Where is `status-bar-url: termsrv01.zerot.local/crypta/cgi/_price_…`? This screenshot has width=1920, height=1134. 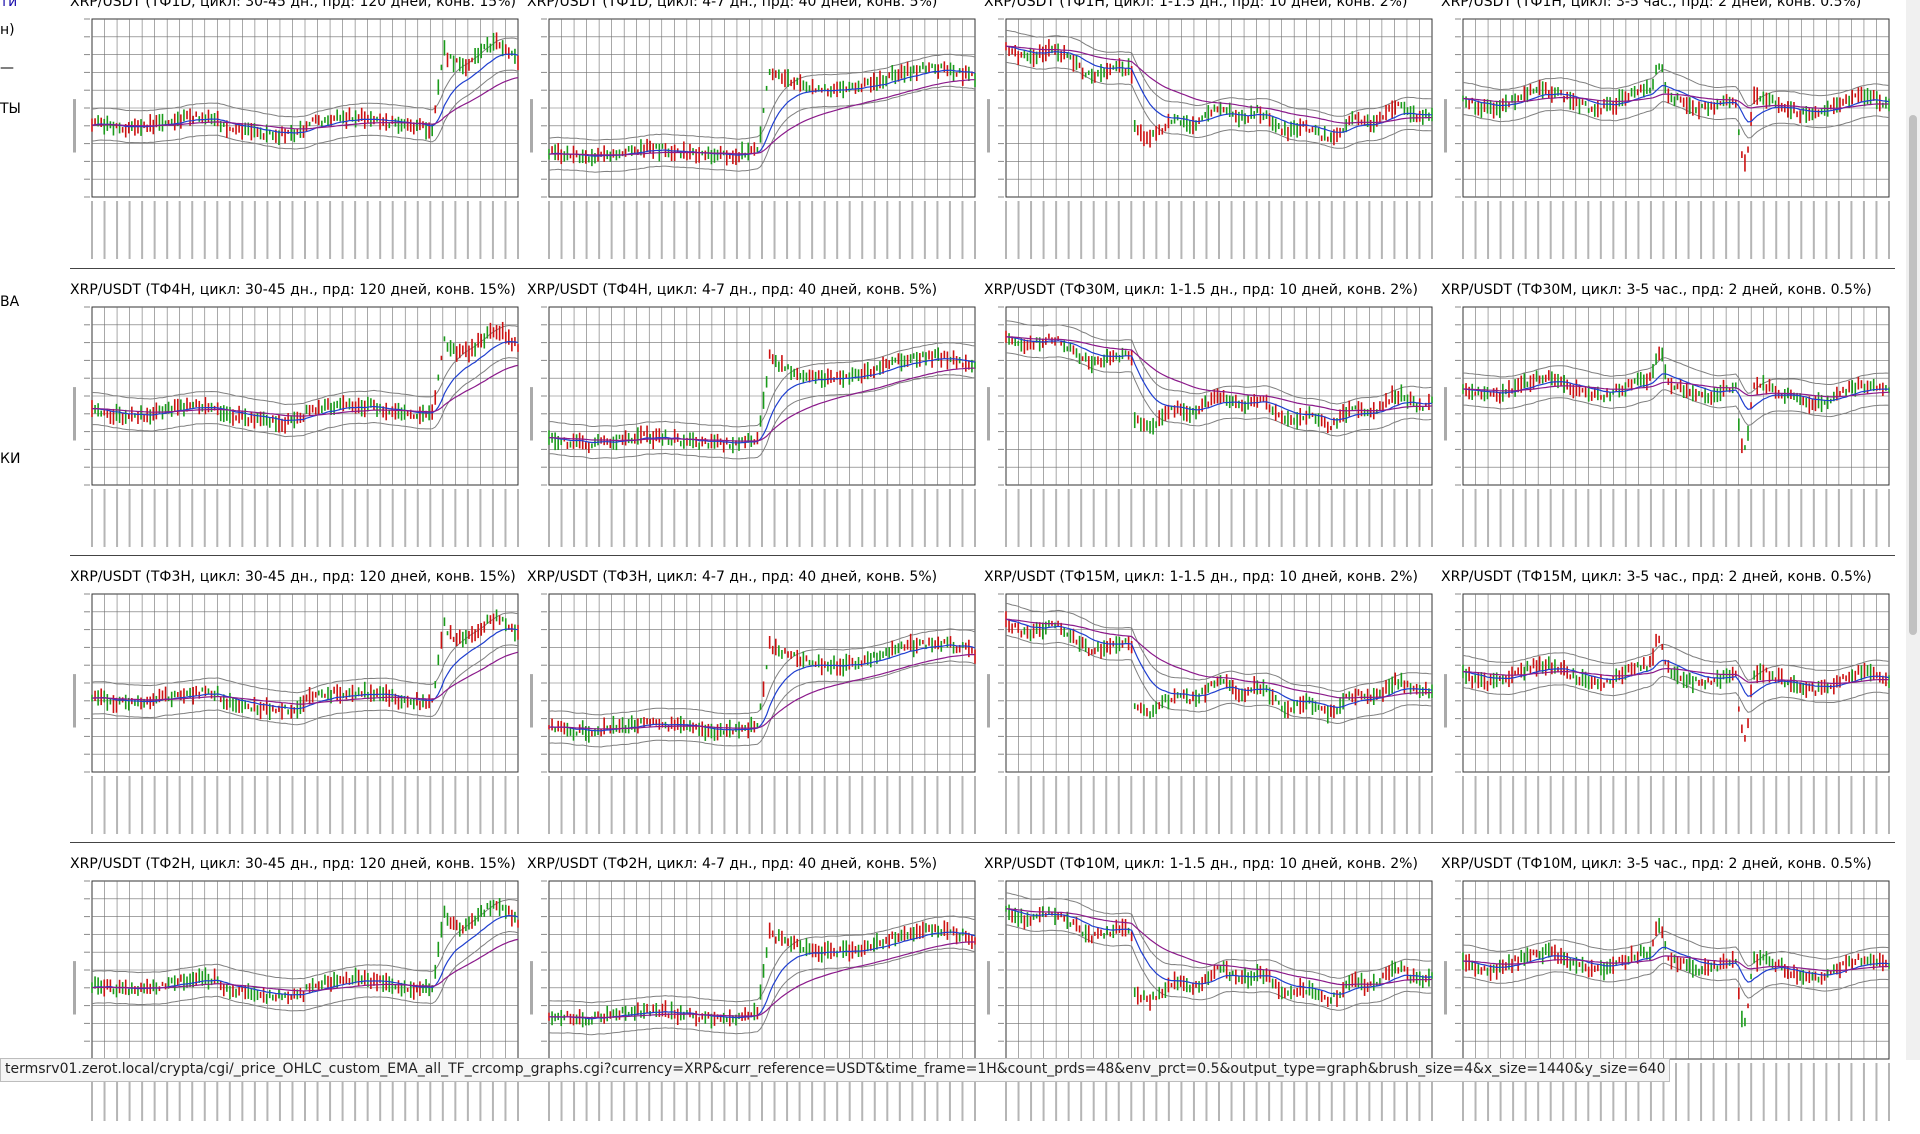
status-bar-url: termsrv01.zerot.local/crypta/cgi/_price_… is located at coordinates (835, 1070).